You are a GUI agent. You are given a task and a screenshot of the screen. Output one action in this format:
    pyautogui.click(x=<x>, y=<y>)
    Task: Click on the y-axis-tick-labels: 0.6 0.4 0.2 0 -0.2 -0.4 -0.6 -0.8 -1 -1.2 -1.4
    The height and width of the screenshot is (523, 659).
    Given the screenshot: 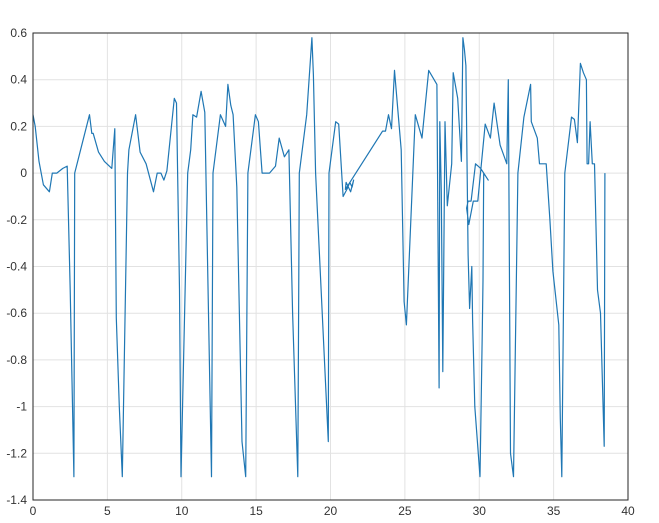 What is the action you would take?
    pyautogui.click(x=16, y=266)
    